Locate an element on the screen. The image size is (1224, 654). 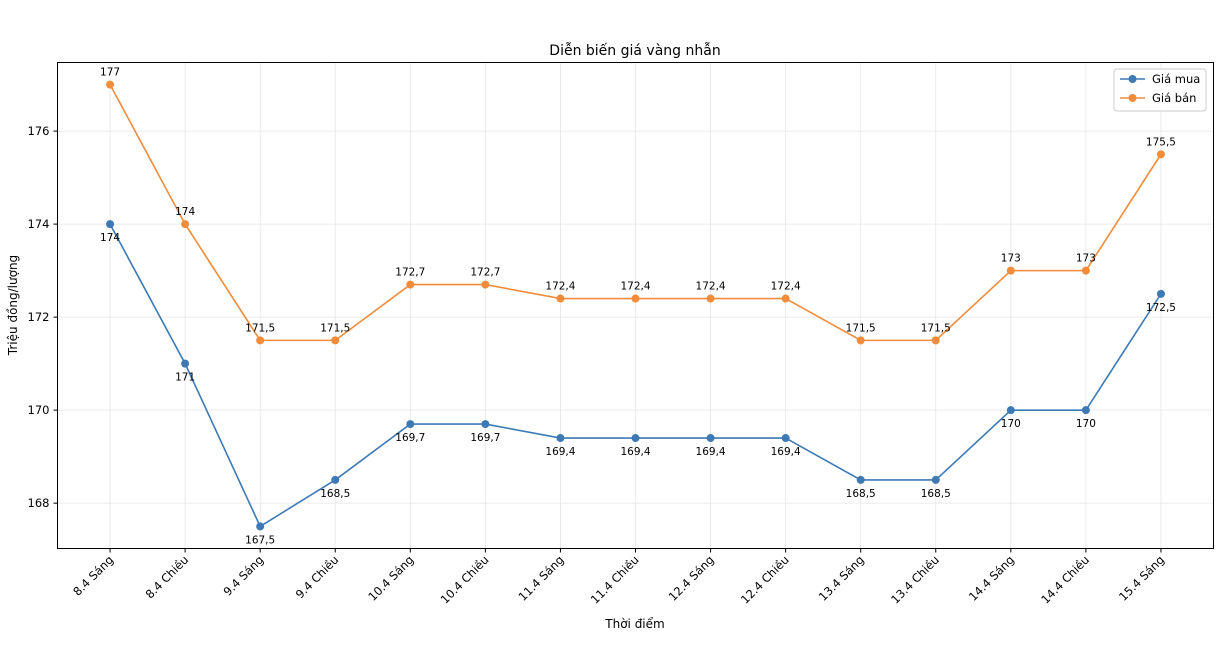
x-tick-label: 12.4 Chiều is located at coordinates (765, 580).